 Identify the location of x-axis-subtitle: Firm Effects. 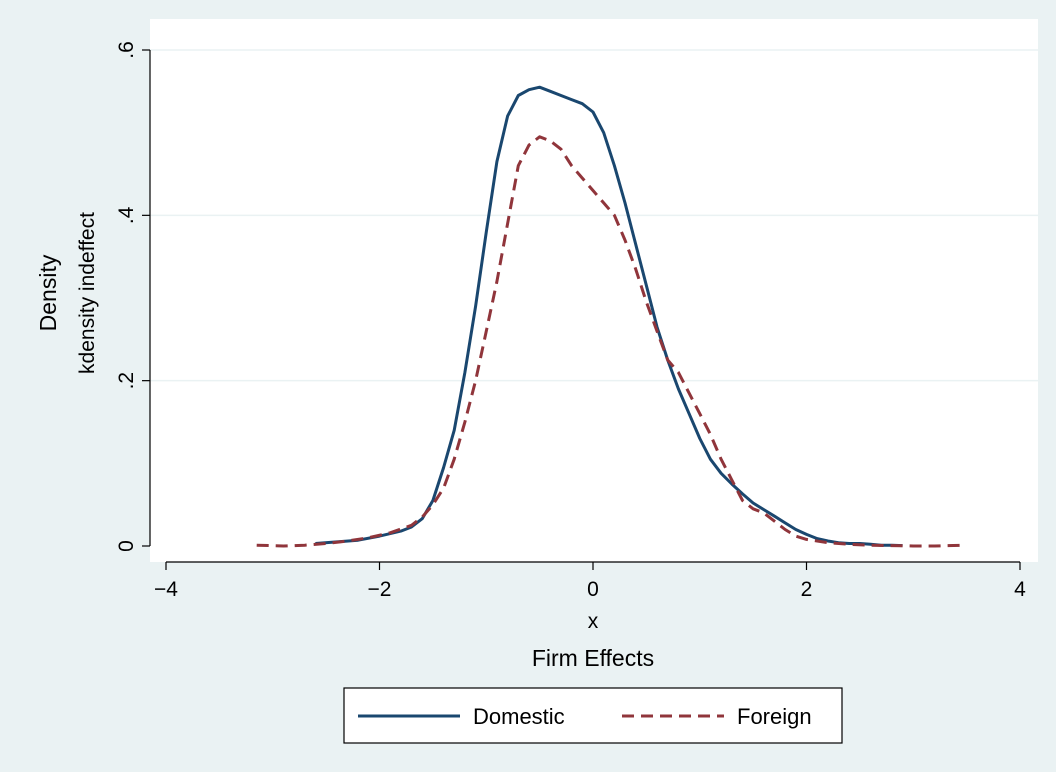
(593, 658).